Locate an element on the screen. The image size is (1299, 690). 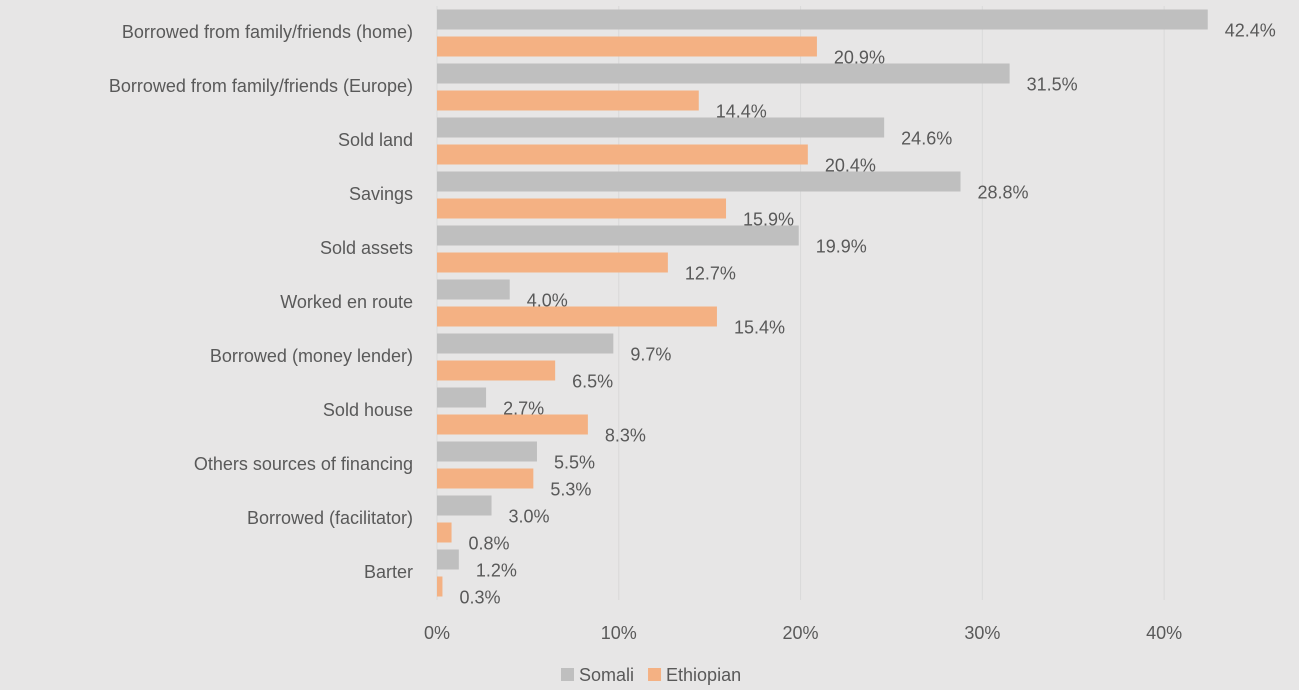
y-tick-label: Sold assets is located at coordinates (366, 248).